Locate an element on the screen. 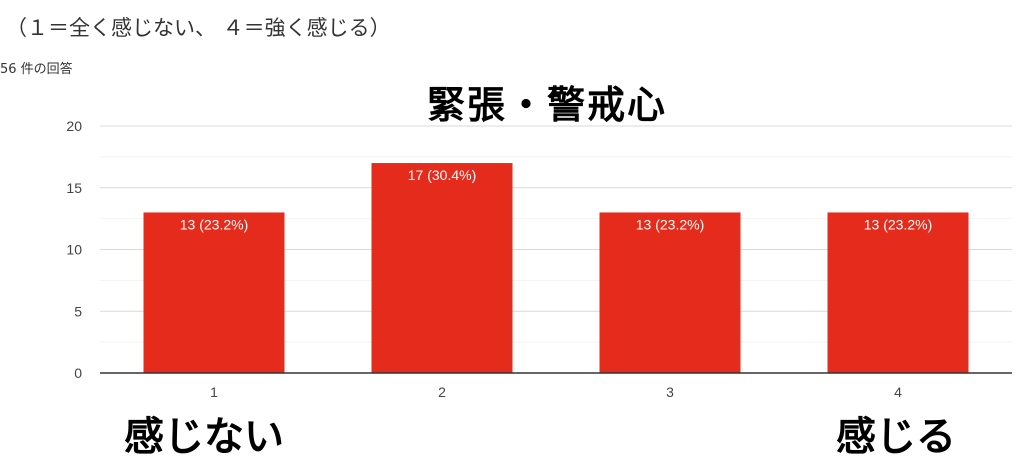  y-tick-label: 15 is located at coordinates (74, 188).